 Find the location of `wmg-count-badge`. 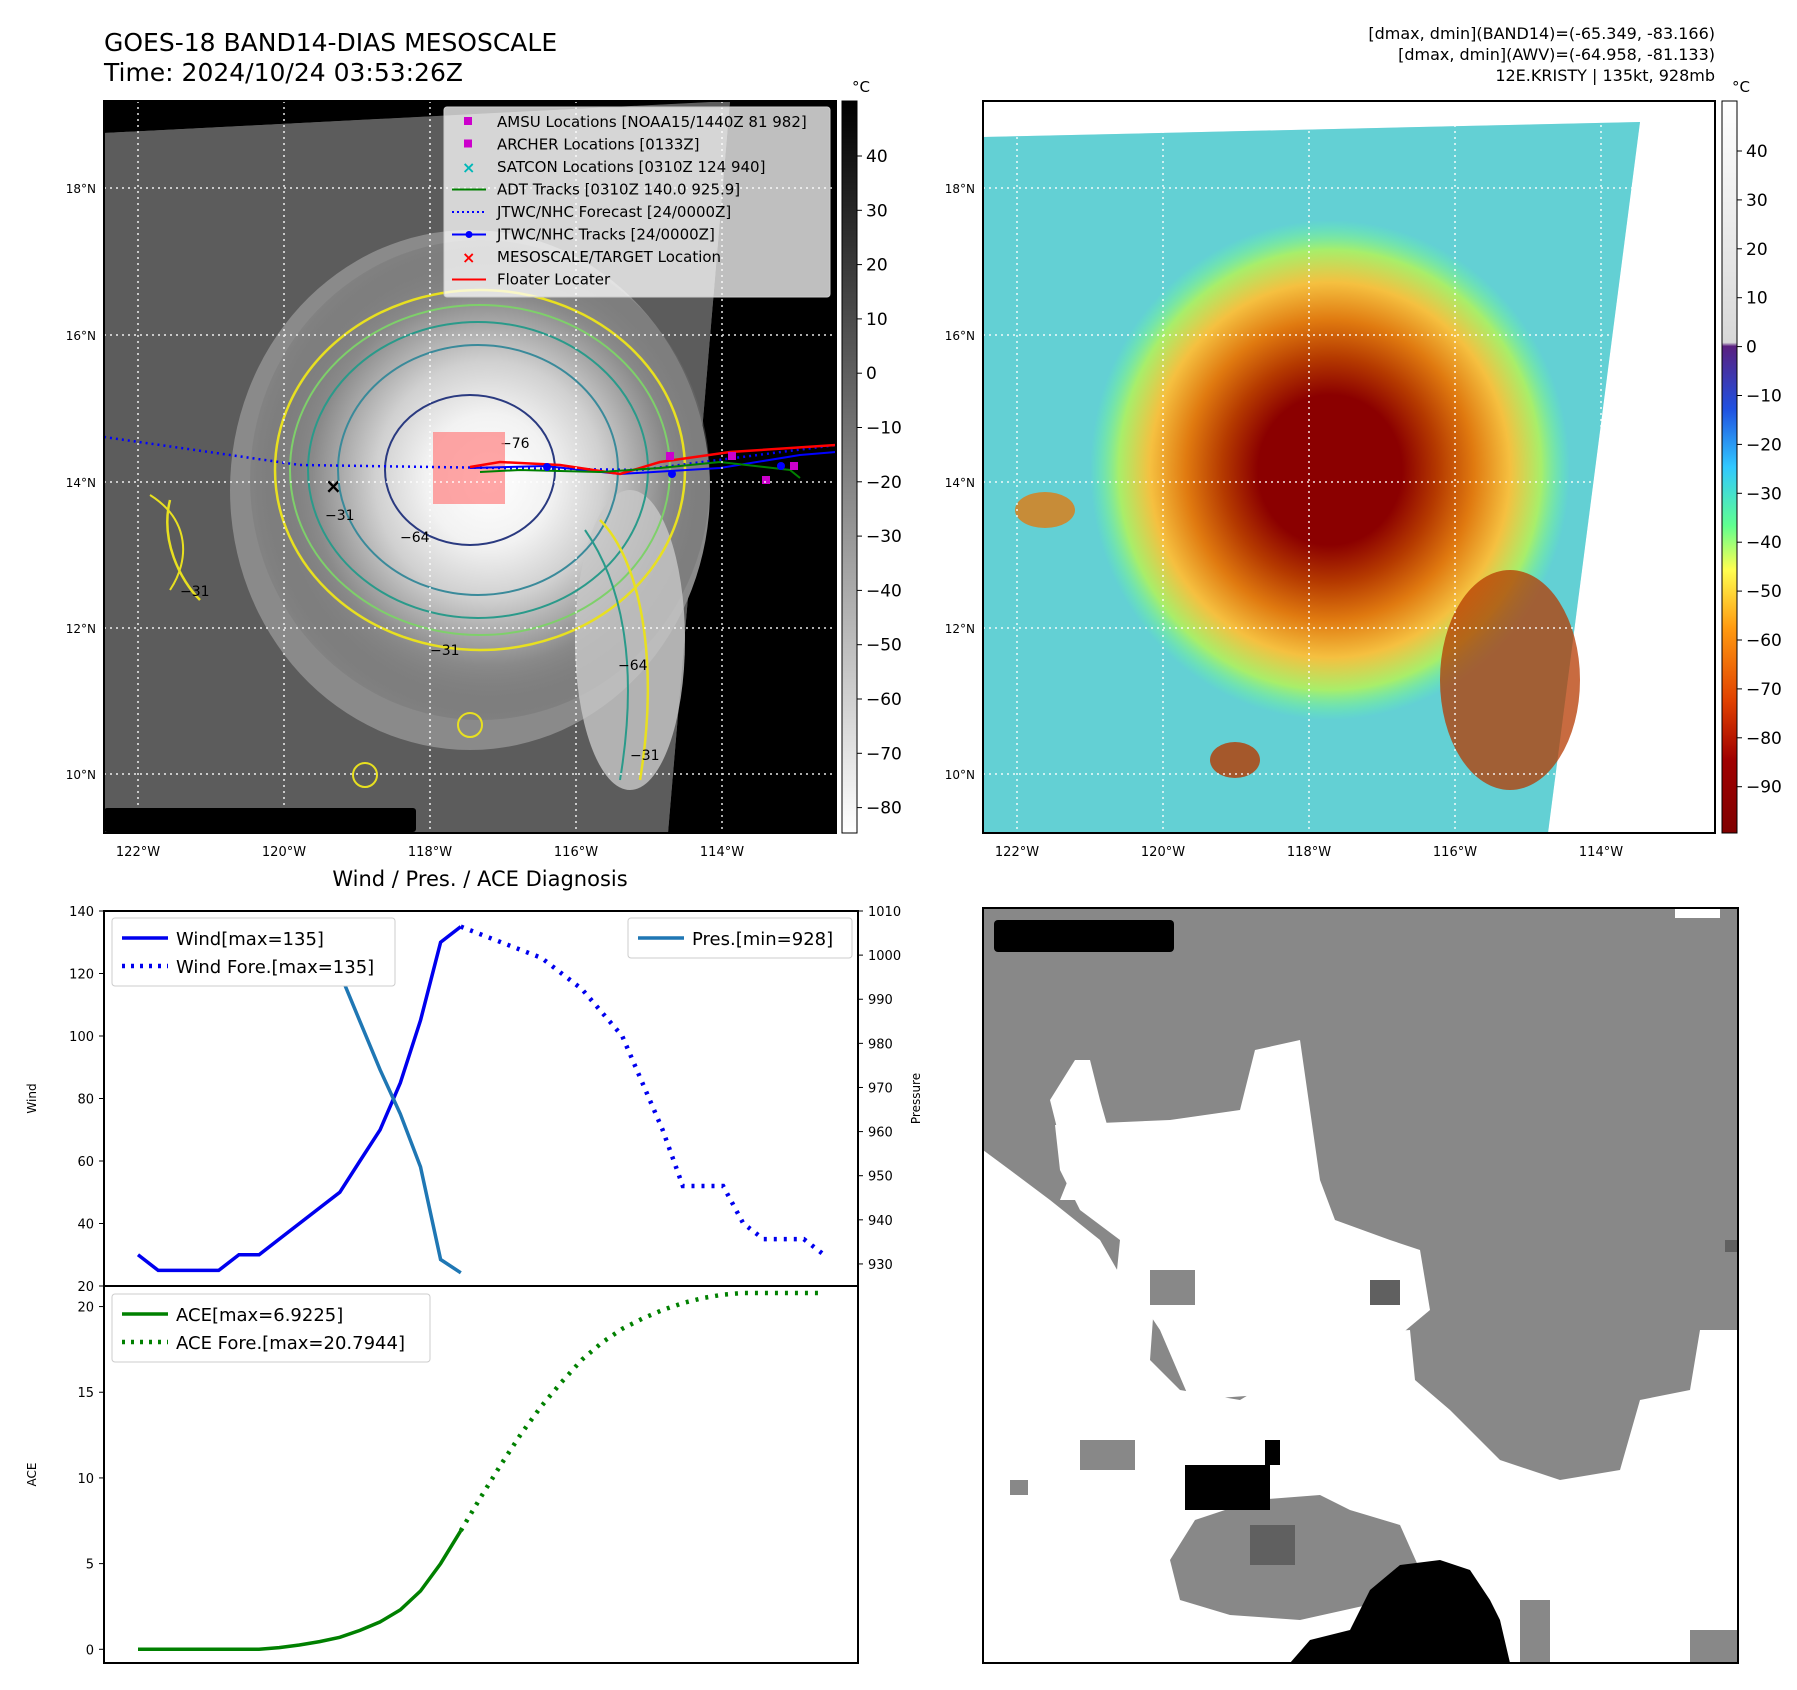

wmg-count-badge is located at coordinates (1084, 936).